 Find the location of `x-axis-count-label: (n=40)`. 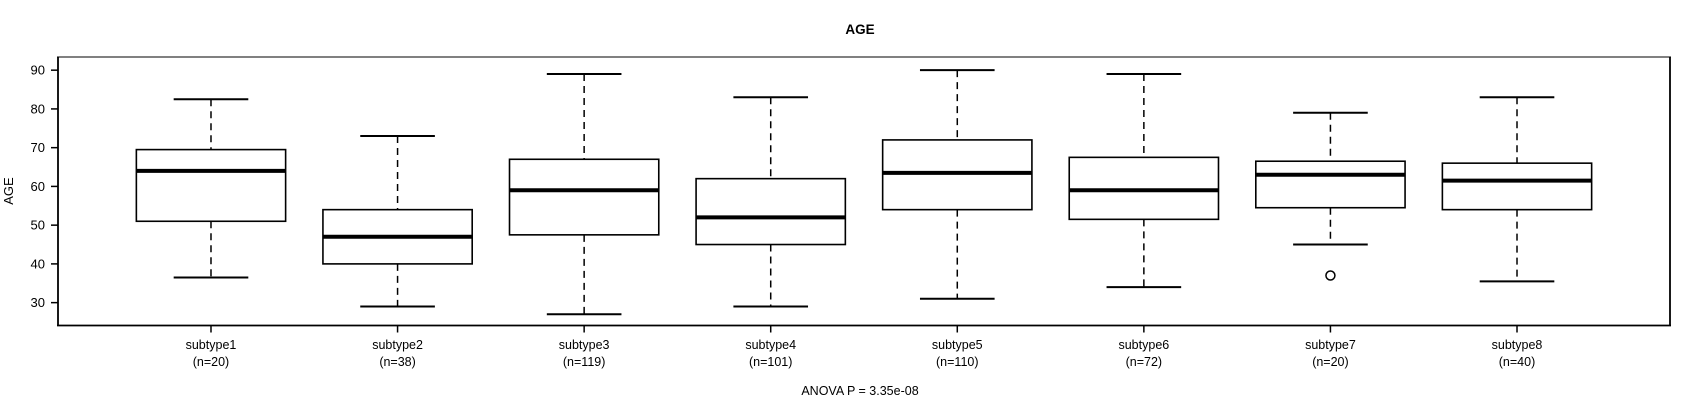

x-axis-count-label: (n=40) is located at coordinates (1517, 362).